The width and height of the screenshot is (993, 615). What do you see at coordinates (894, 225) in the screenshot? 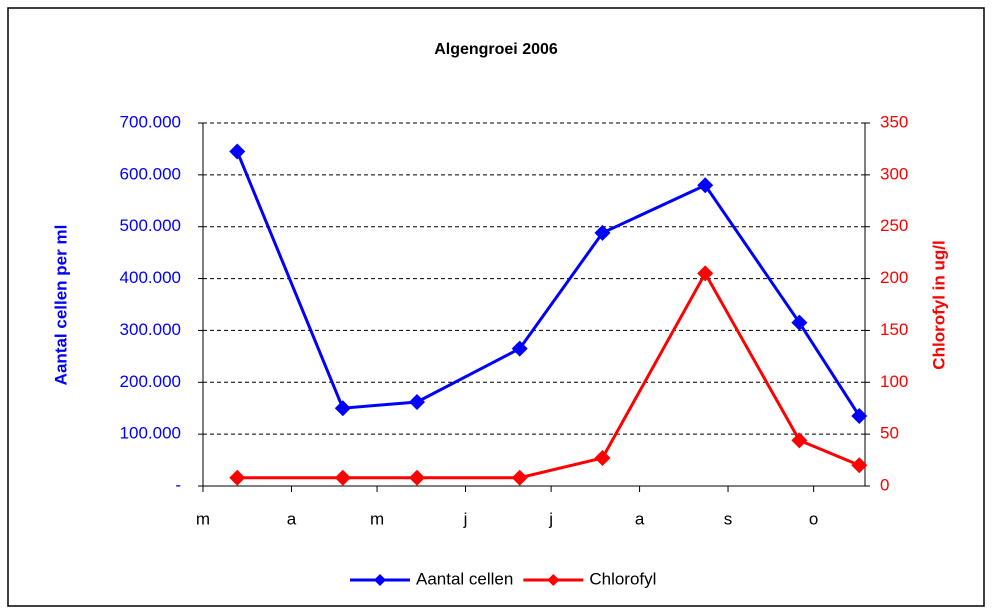
I see `y2-tick-label: 250` at bounding box center [894, 225].